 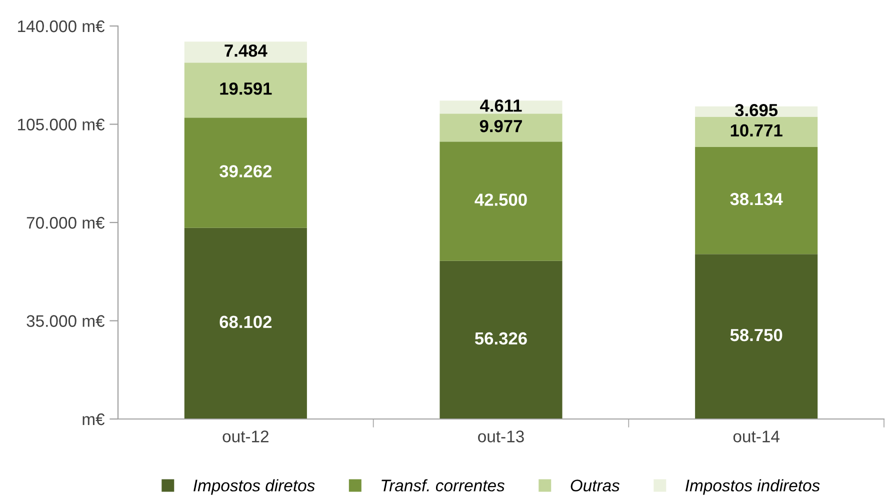 What do you see at coordinates (756, 436) in the screenshot?
I see `x-tick-label: out-14` at bounding box center [756, 436].